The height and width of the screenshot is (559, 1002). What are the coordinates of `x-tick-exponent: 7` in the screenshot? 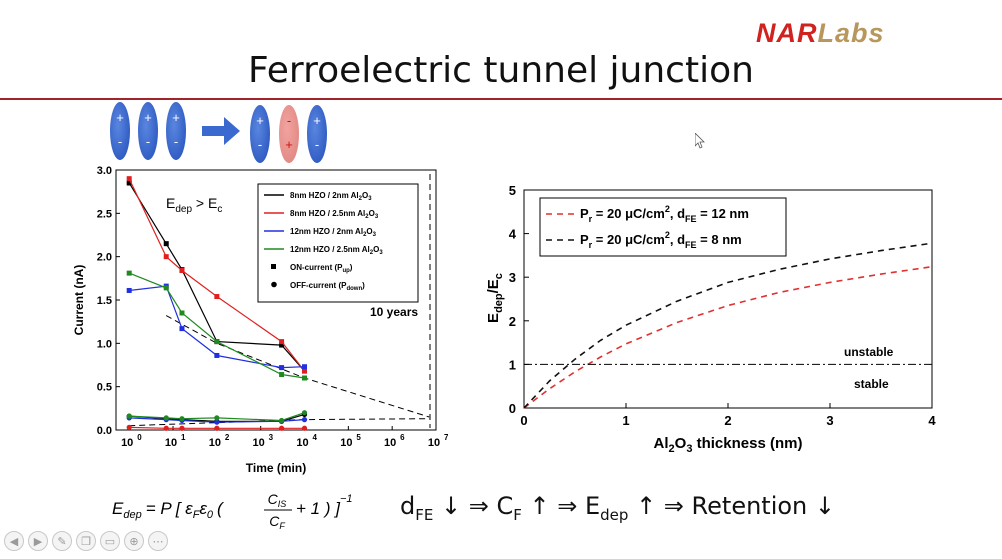 It's located at (446, 437).